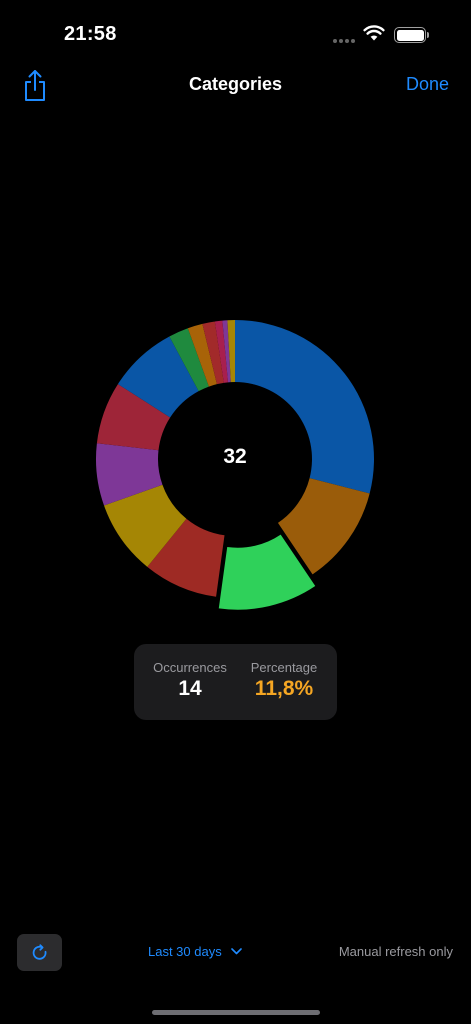 The height and width of the screenshot is (1024, 471). I want to click on refresh-icon, so click(39, 951).